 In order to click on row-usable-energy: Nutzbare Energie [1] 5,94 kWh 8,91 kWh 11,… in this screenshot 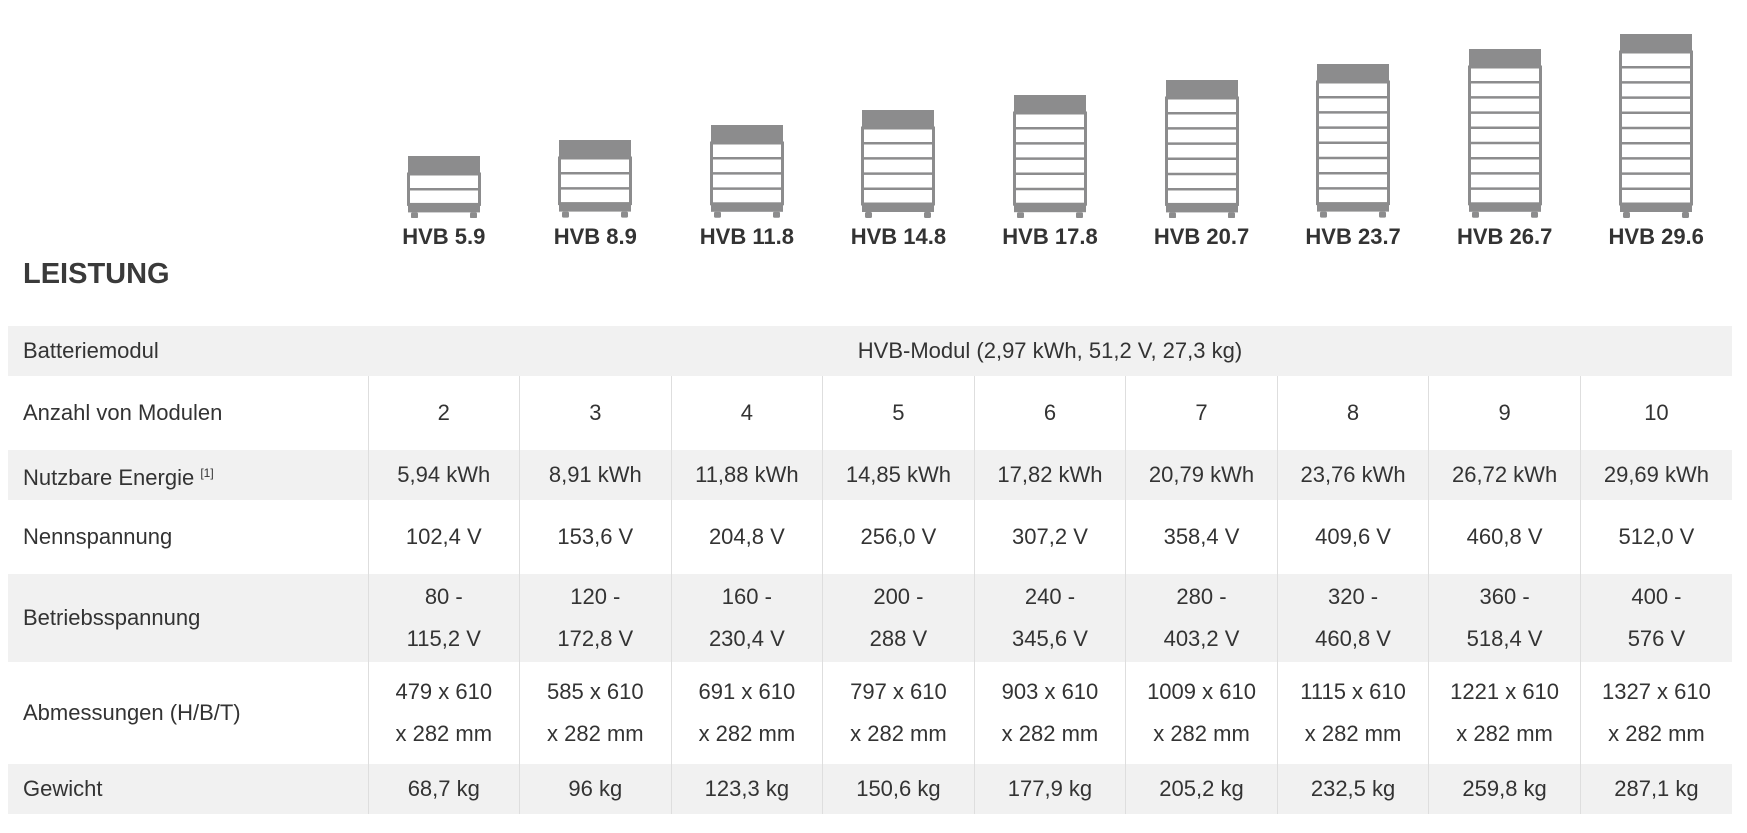, I will do `click(870, 475)`.